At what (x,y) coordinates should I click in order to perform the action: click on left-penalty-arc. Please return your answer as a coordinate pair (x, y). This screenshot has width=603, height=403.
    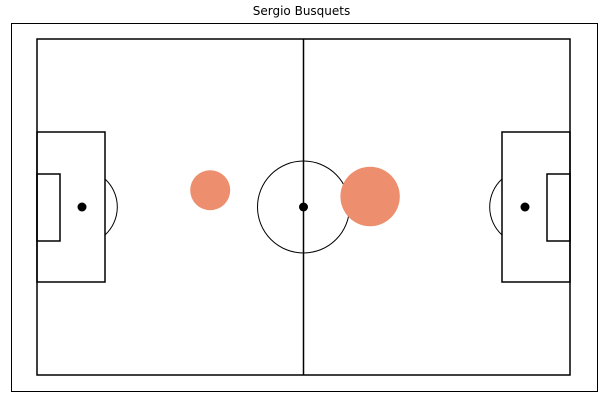
    Looking at the image, I should click on (111, 207).